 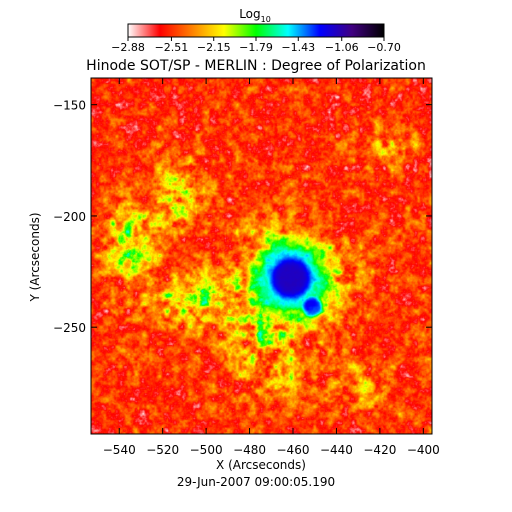 What do you see at coordinates (255, 15) in the screenshot?
I see `colorbar-title: Log10` at bounding box center [255, 15].